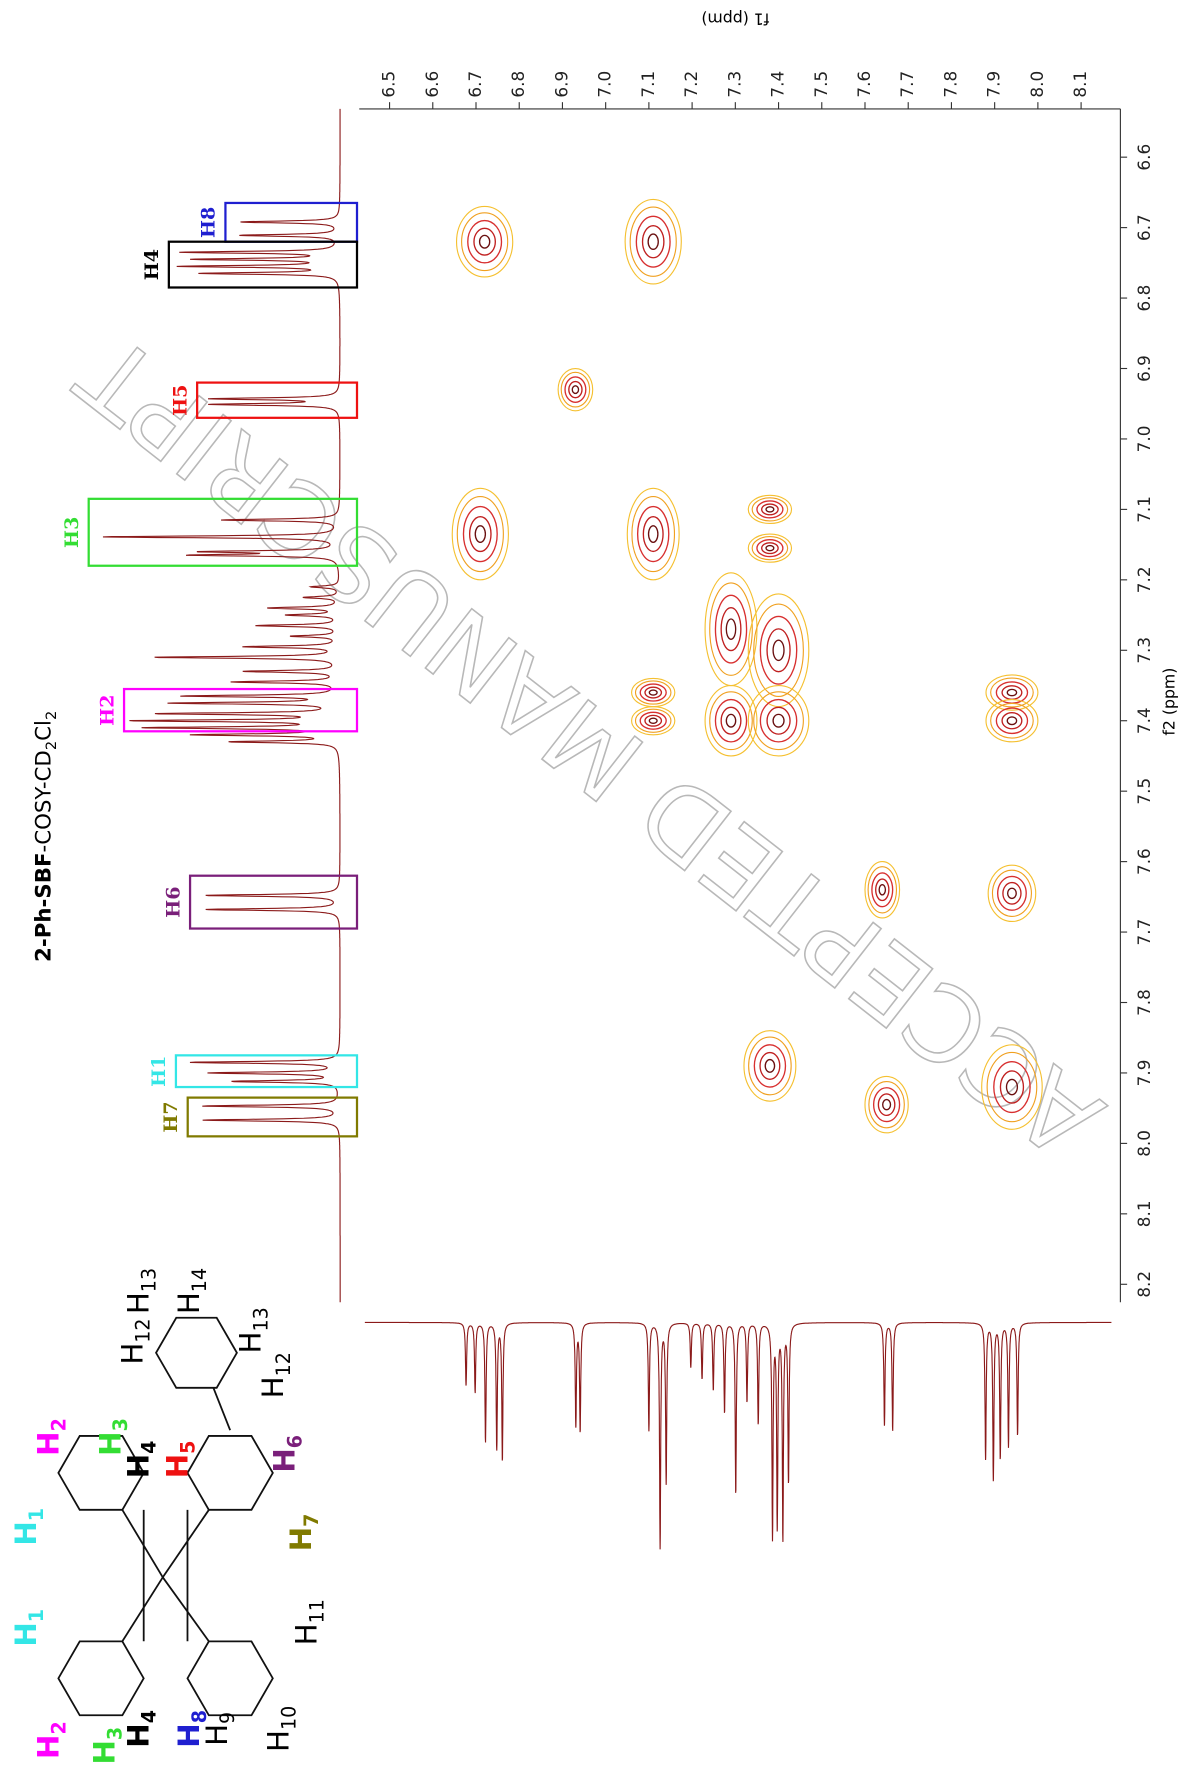 The height and width of the screenshot is (1776, 1190). Describe the element at coordinates (46, 836) in the screenshot. I see `figure-title: 2-Ph-SBF-COSY-CD2Cl2` at that location.